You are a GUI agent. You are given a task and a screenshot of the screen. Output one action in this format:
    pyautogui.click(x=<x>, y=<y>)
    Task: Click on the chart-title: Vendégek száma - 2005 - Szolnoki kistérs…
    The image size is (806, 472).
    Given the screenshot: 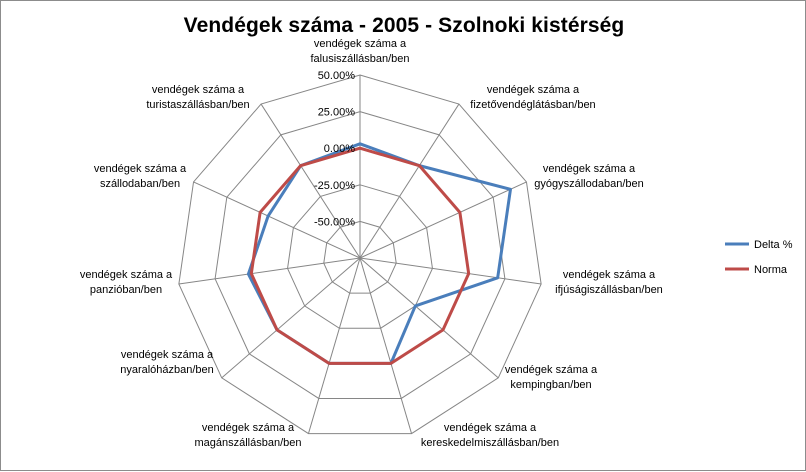 What is the action you would take?
    pyautogui.click(x=404, y=25)
    